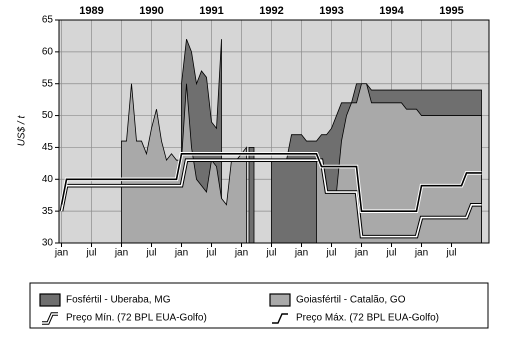  I want to click on y-tick-label: 50, so click(48, 115).